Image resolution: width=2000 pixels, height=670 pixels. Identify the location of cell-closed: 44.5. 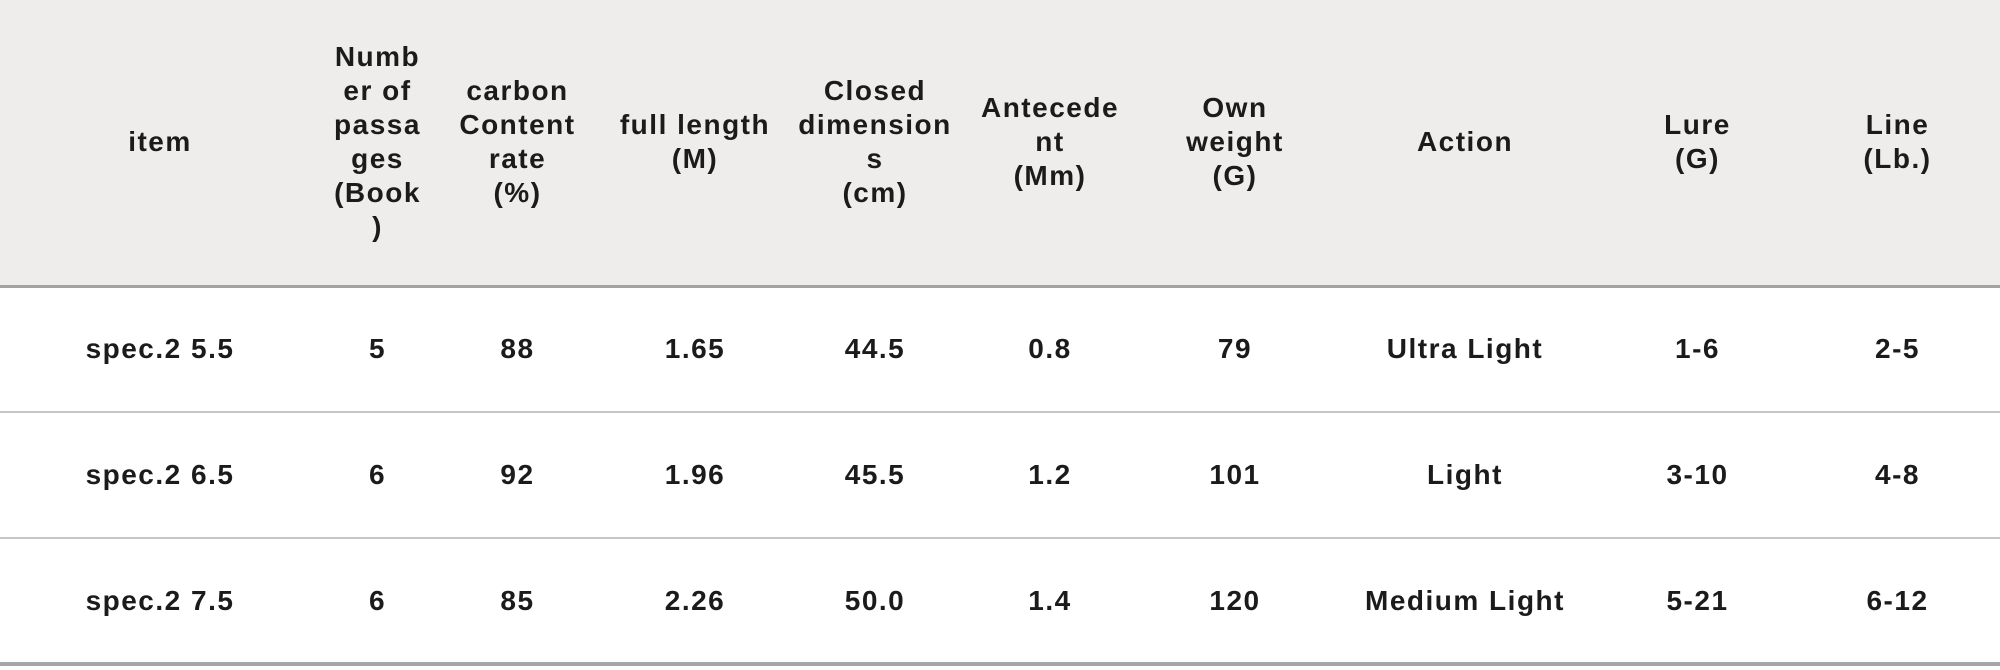
(875, 349).